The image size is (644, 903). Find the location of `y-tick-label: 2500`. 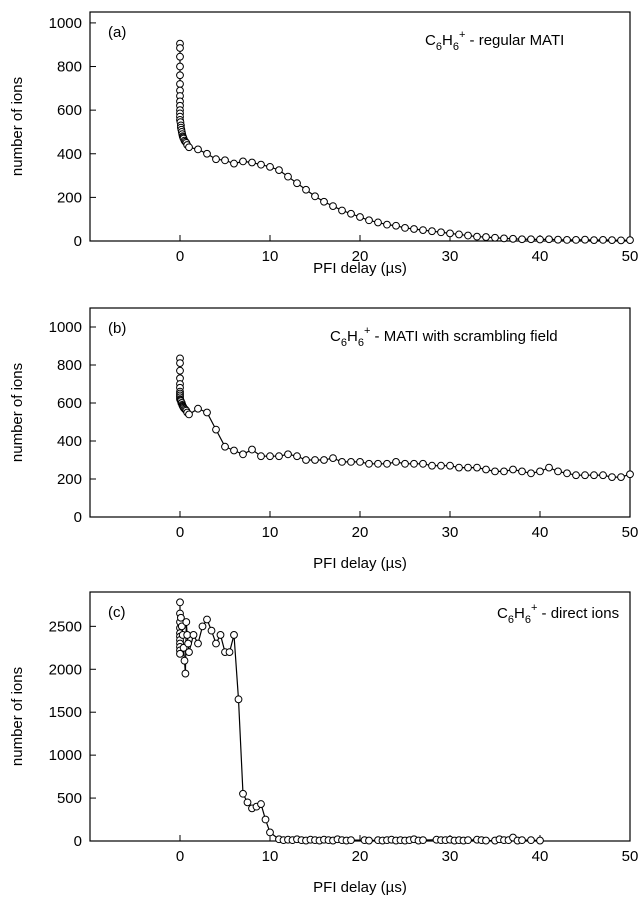

y-tick-label: 2500 is located at coordinates (65, 626).